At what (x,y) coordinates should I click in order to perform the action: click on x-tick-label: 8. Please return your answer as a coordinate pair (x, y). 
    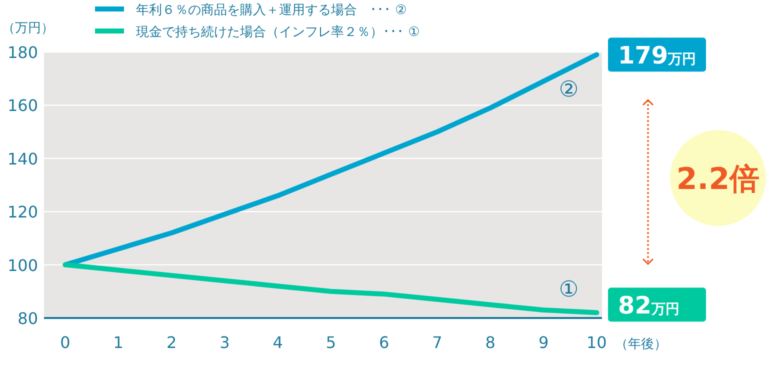
    Looking at the image, I should click on (490, 342).